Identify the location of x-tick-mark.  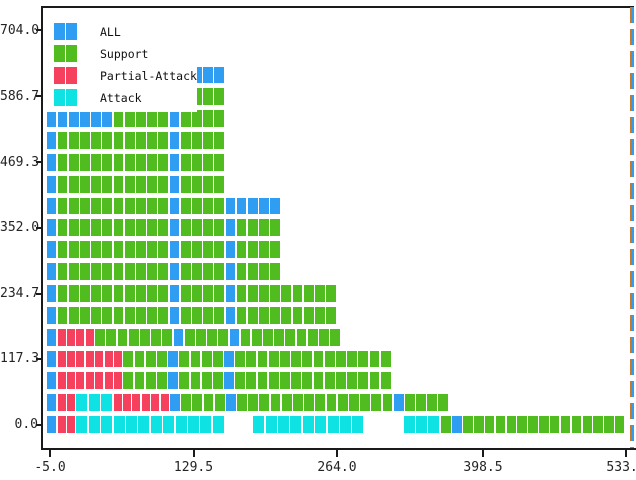
(626, 453).